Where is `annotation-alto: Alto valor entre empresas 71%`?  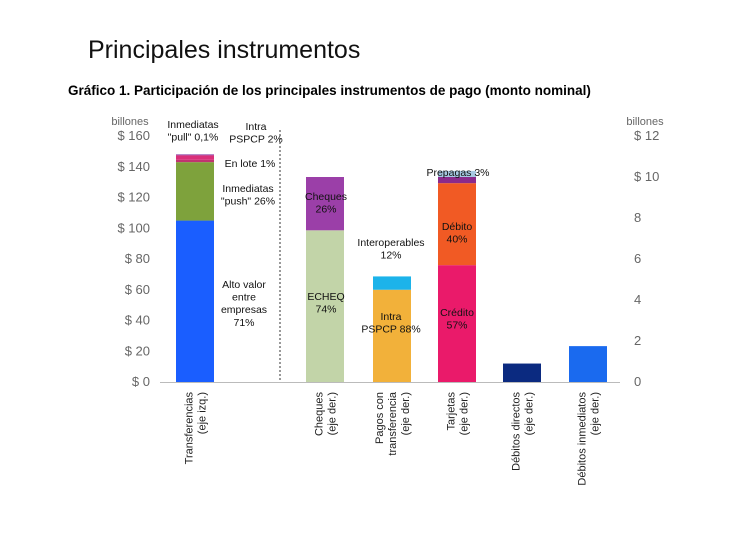 annotation-alto: Alto valor entre empresas 71% is located at coordinates (244, 304).